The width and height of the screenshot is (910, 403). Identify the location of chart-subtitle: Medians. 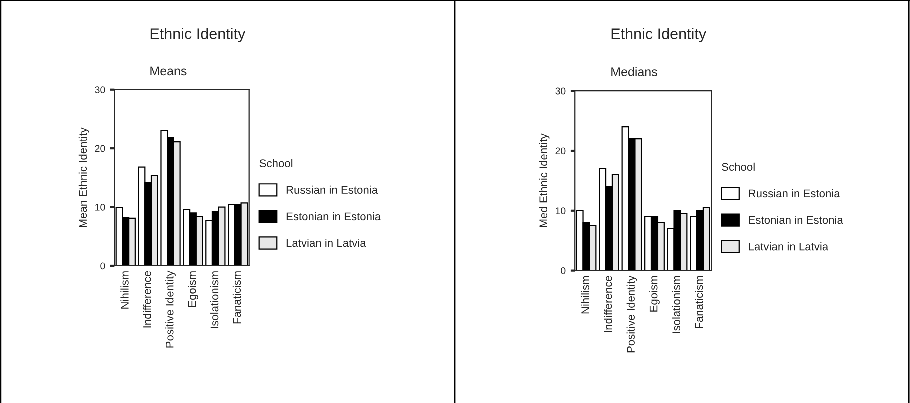
(635, 71).